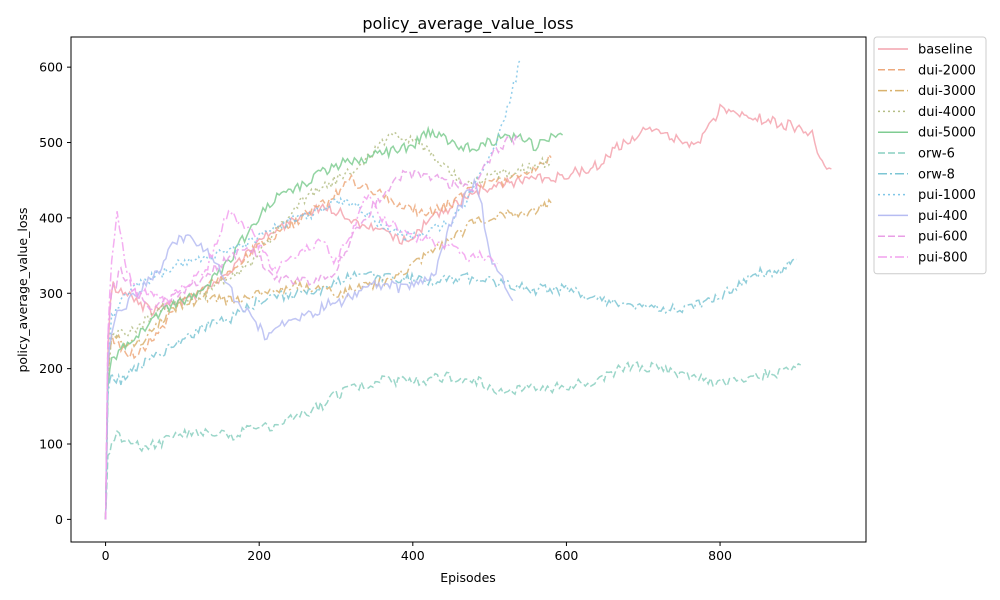 This screenshot has width=1000, height=600. What do you see at coordinates (51, 67) in the screenshot?
I see `y-tick-label: 600` at bounding box center [51, 67].